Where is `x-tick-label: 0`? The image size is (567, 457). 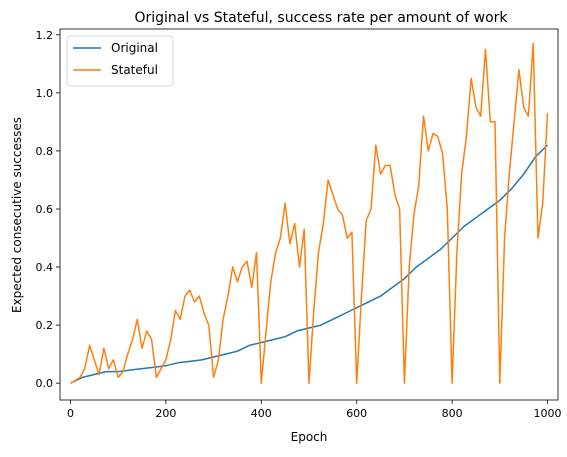 x-tick-label: 0 is located at coordinates (70, 413).